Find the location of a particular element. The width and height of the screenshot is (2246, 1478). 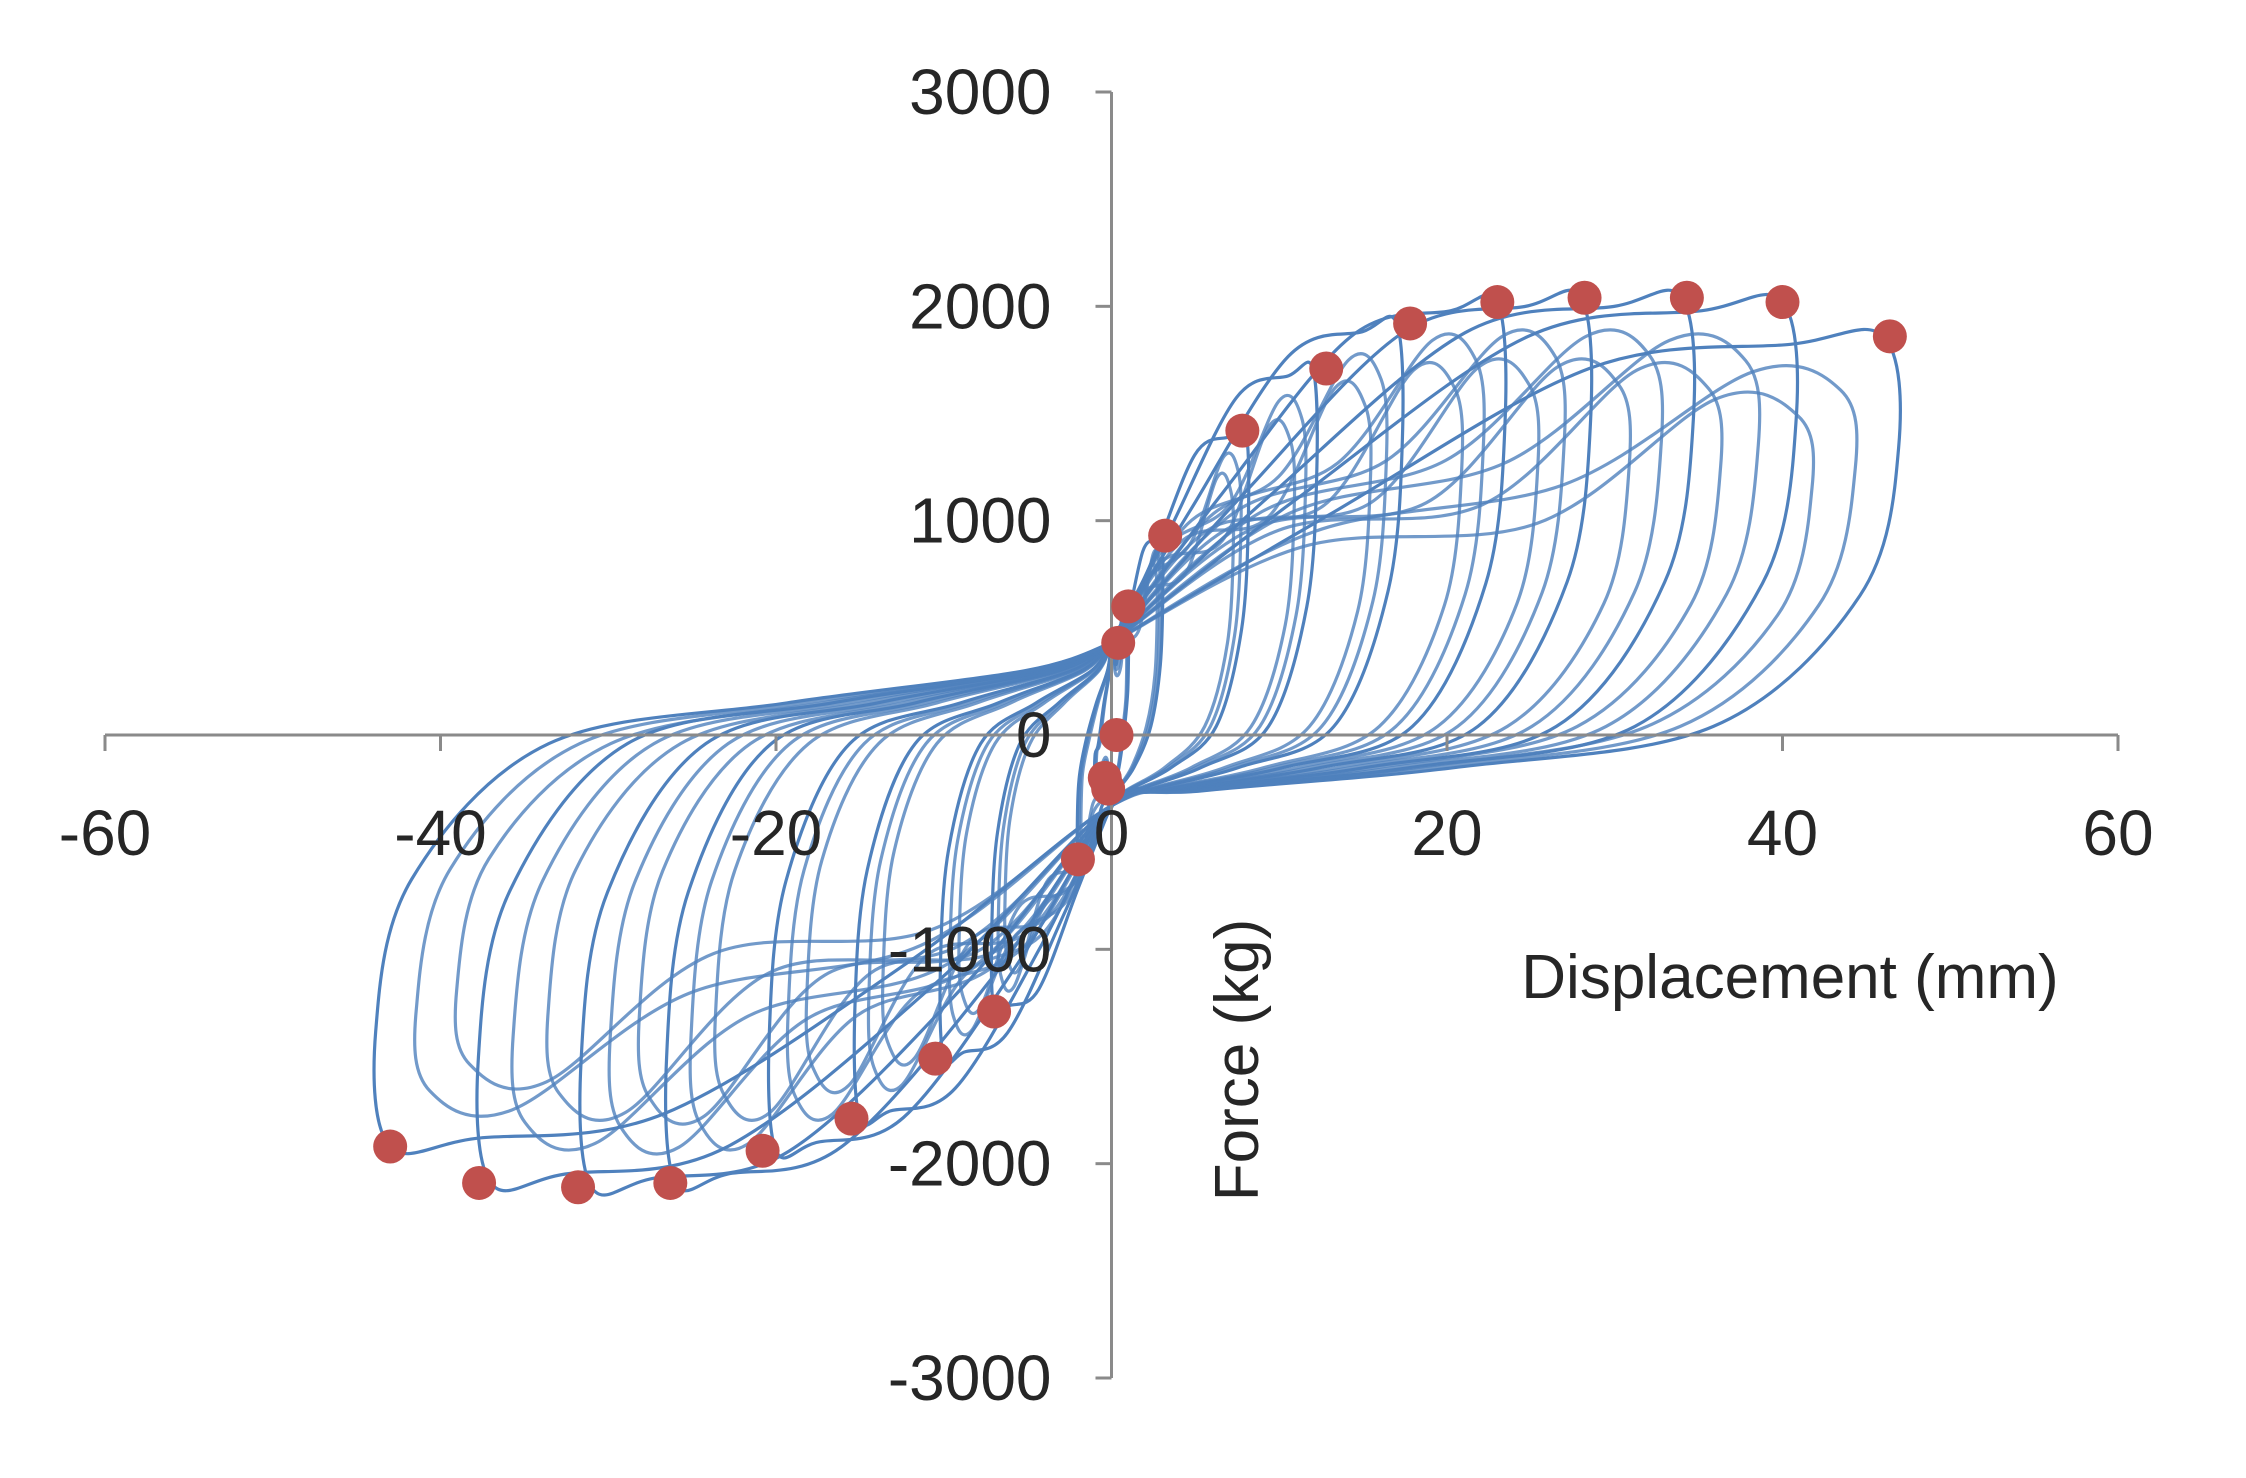

y-tick-label: 1000 is located at coordinates (980, 521).